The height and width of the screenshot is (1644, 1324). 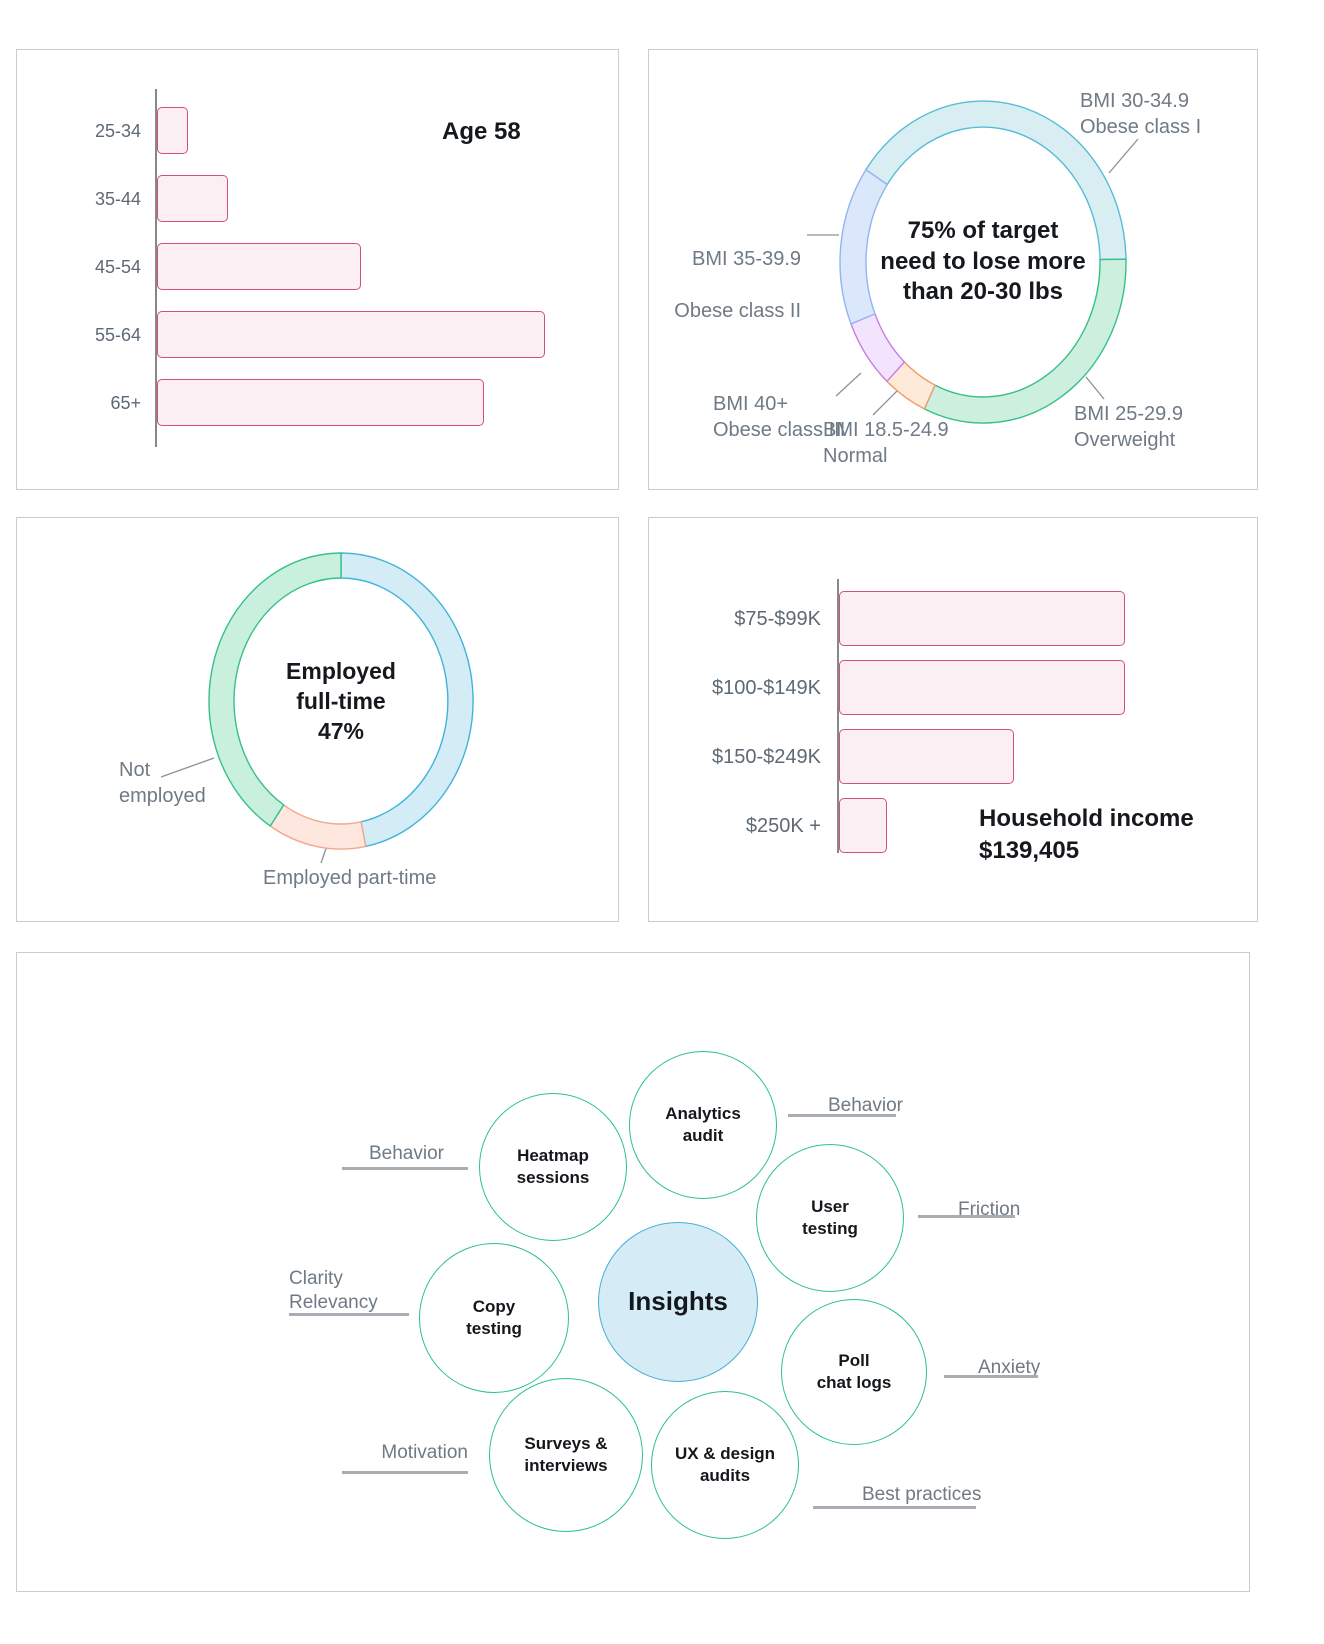 What do you see at coordinates (766, 756) in the screenshot?
I see `income-label: $150-$249K` at bounding box center [766, 756].